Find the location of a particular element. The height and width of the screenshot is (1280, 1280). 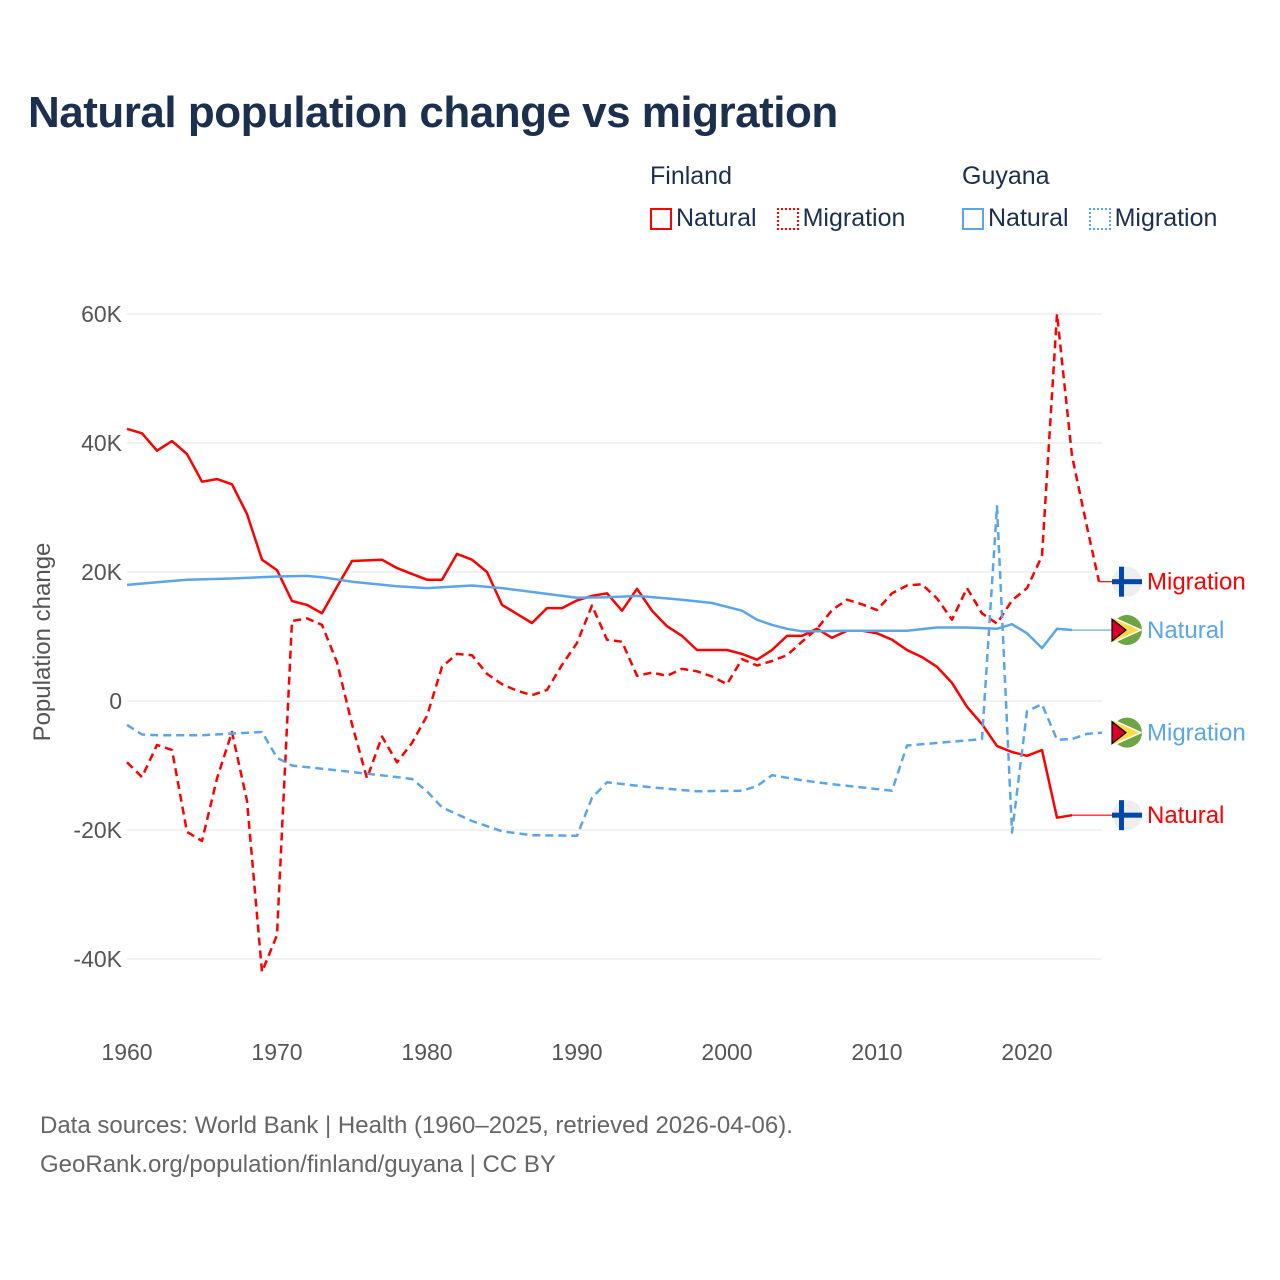

x-tick-label: 1980 is located at coordinates (426, 1052).